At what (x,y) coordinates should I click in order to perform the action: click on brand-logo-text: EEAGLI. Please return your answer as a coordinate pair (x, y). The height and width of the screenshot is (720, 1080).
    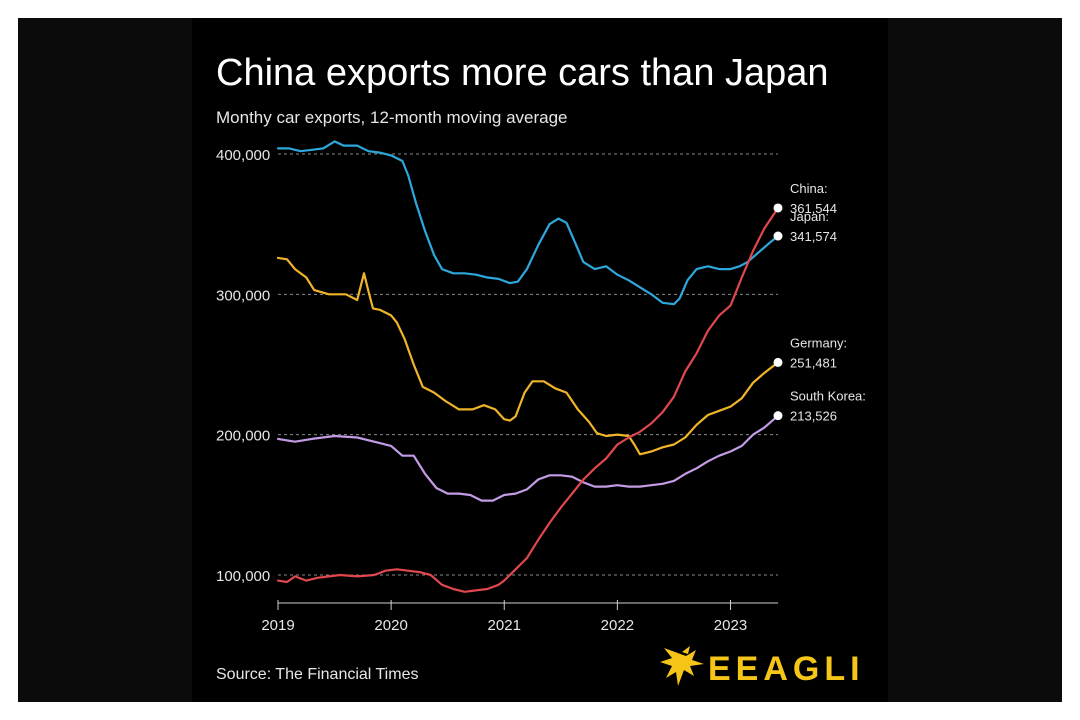
    Looking at the image, I should click on (786, 669).